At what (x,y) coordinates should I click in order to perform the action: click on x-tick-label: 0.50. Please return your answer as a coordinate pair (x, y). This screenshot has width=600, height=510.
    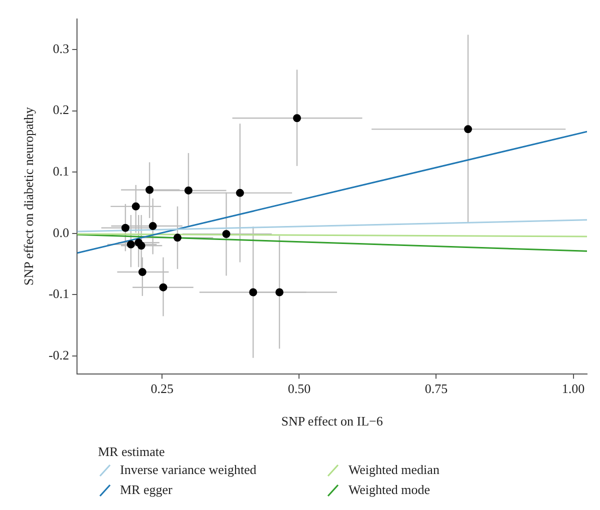
    Looking at the image, I should click on (299, 388).